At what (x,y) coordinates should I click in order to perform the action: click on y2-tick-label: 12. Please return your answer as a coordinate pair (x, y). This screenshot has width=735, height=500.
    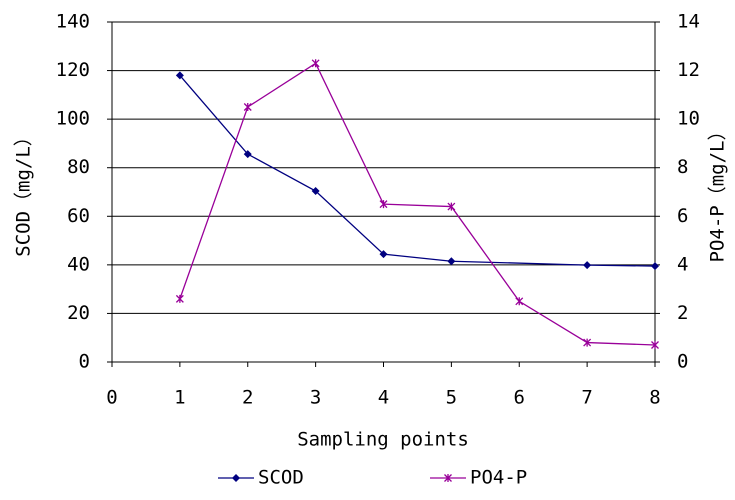
    Looking at the image, I should click on (688, 70).